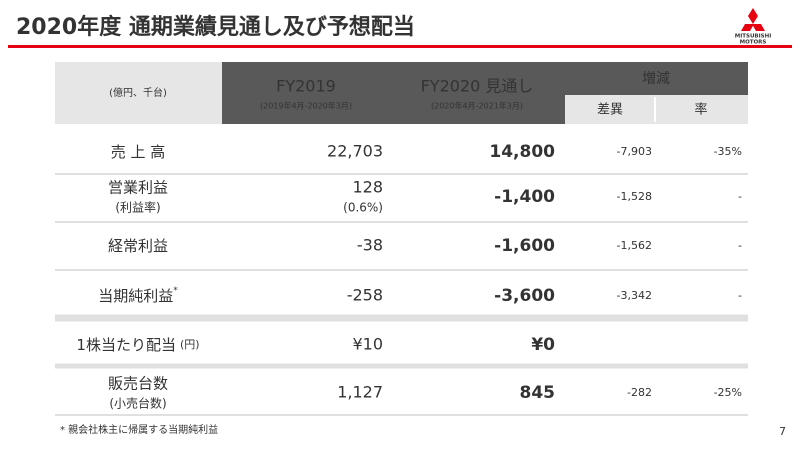 Image resolution: width=800 pixels, height=450 pixels. Describe the element at coordinates (656, 78) in the screenshot. I see `change-title: 増減` at that location.